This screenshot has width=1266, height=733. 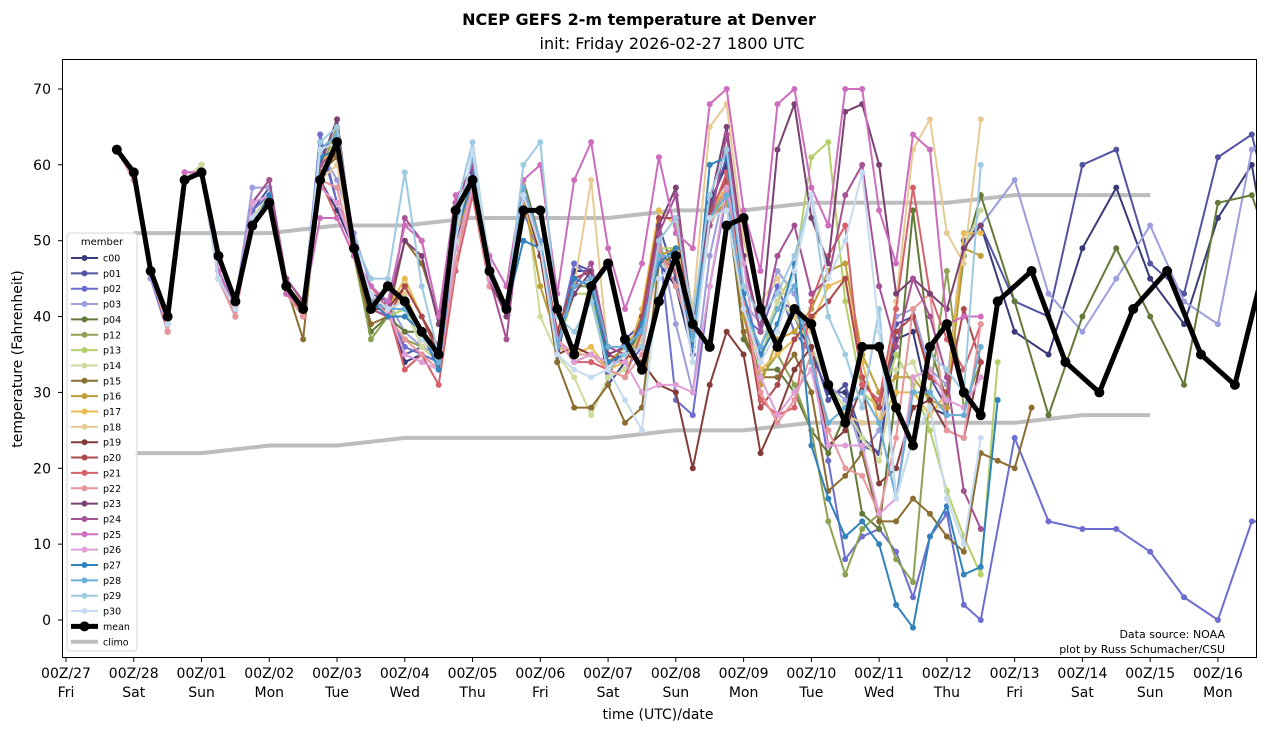 I want to click on legend-item-mean: mean, so click(x=100, y=627).